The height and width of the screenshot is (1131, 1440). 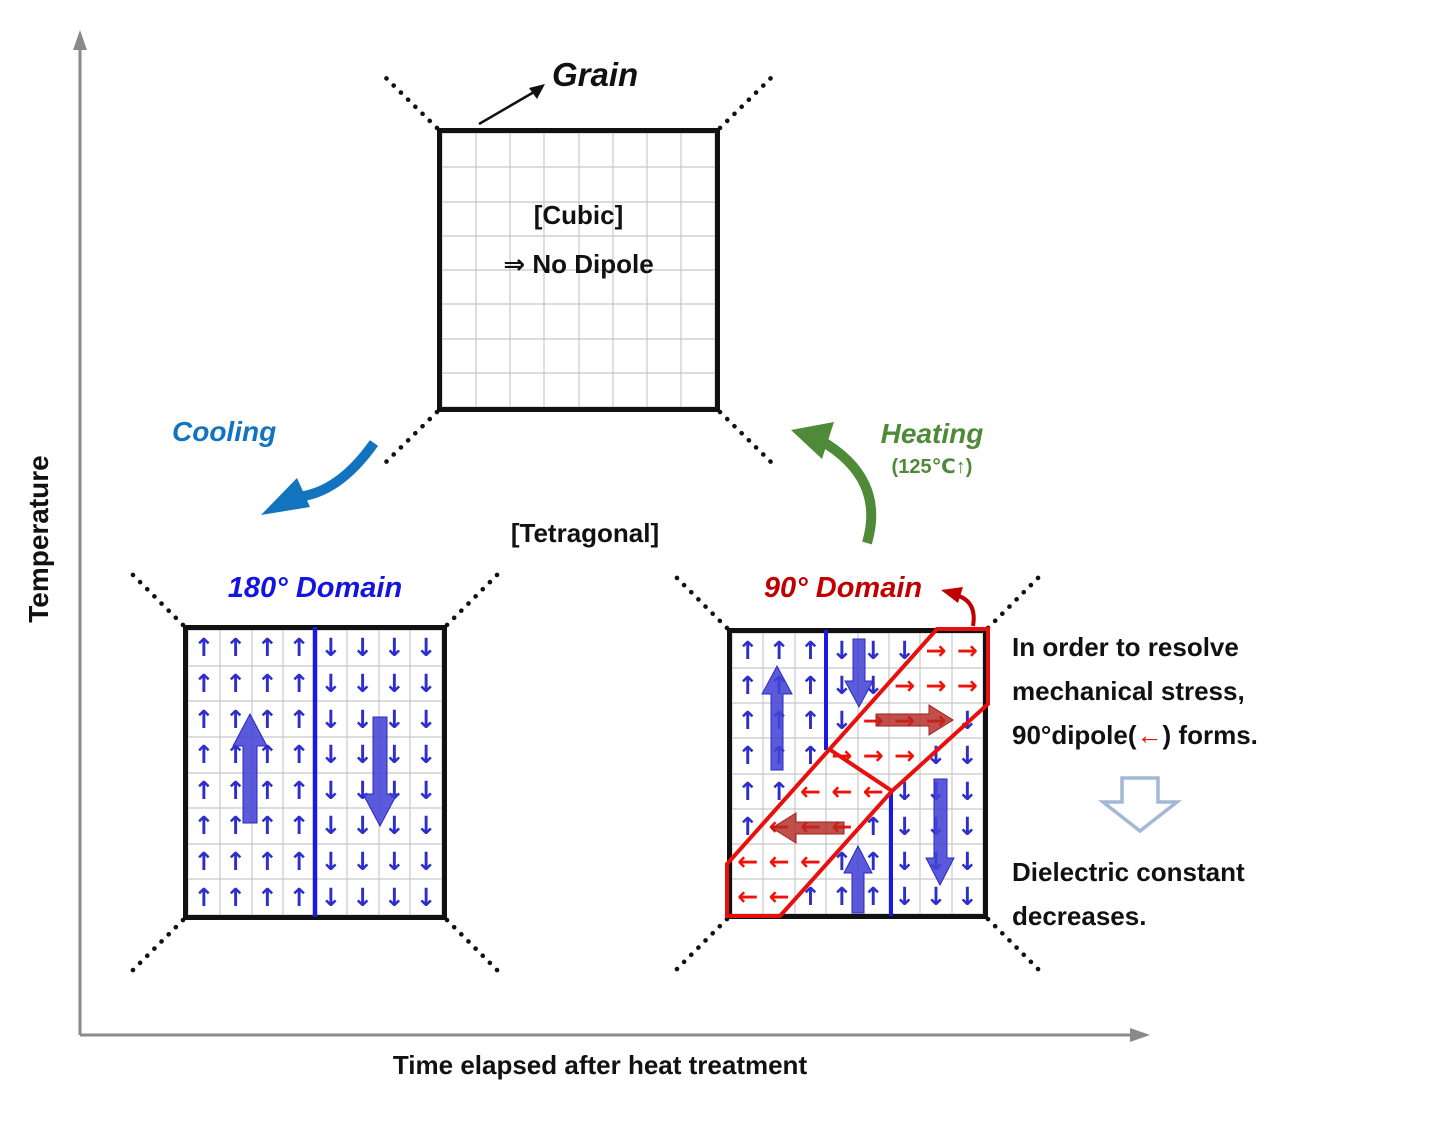 What do you see at coordinates (932, 467) in the screenshot?
I see `heating-temperature-note: (125℃↑)` at bounding box center [932, 467].